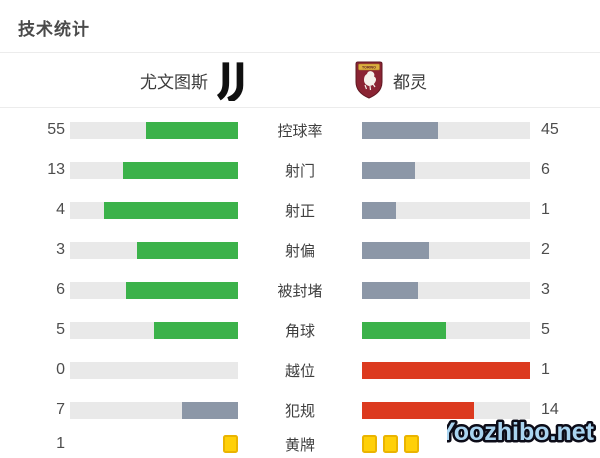  Describe the element at coordinates (60, 443) in the screenshot. I see `home-stat-value: 1` at that location.